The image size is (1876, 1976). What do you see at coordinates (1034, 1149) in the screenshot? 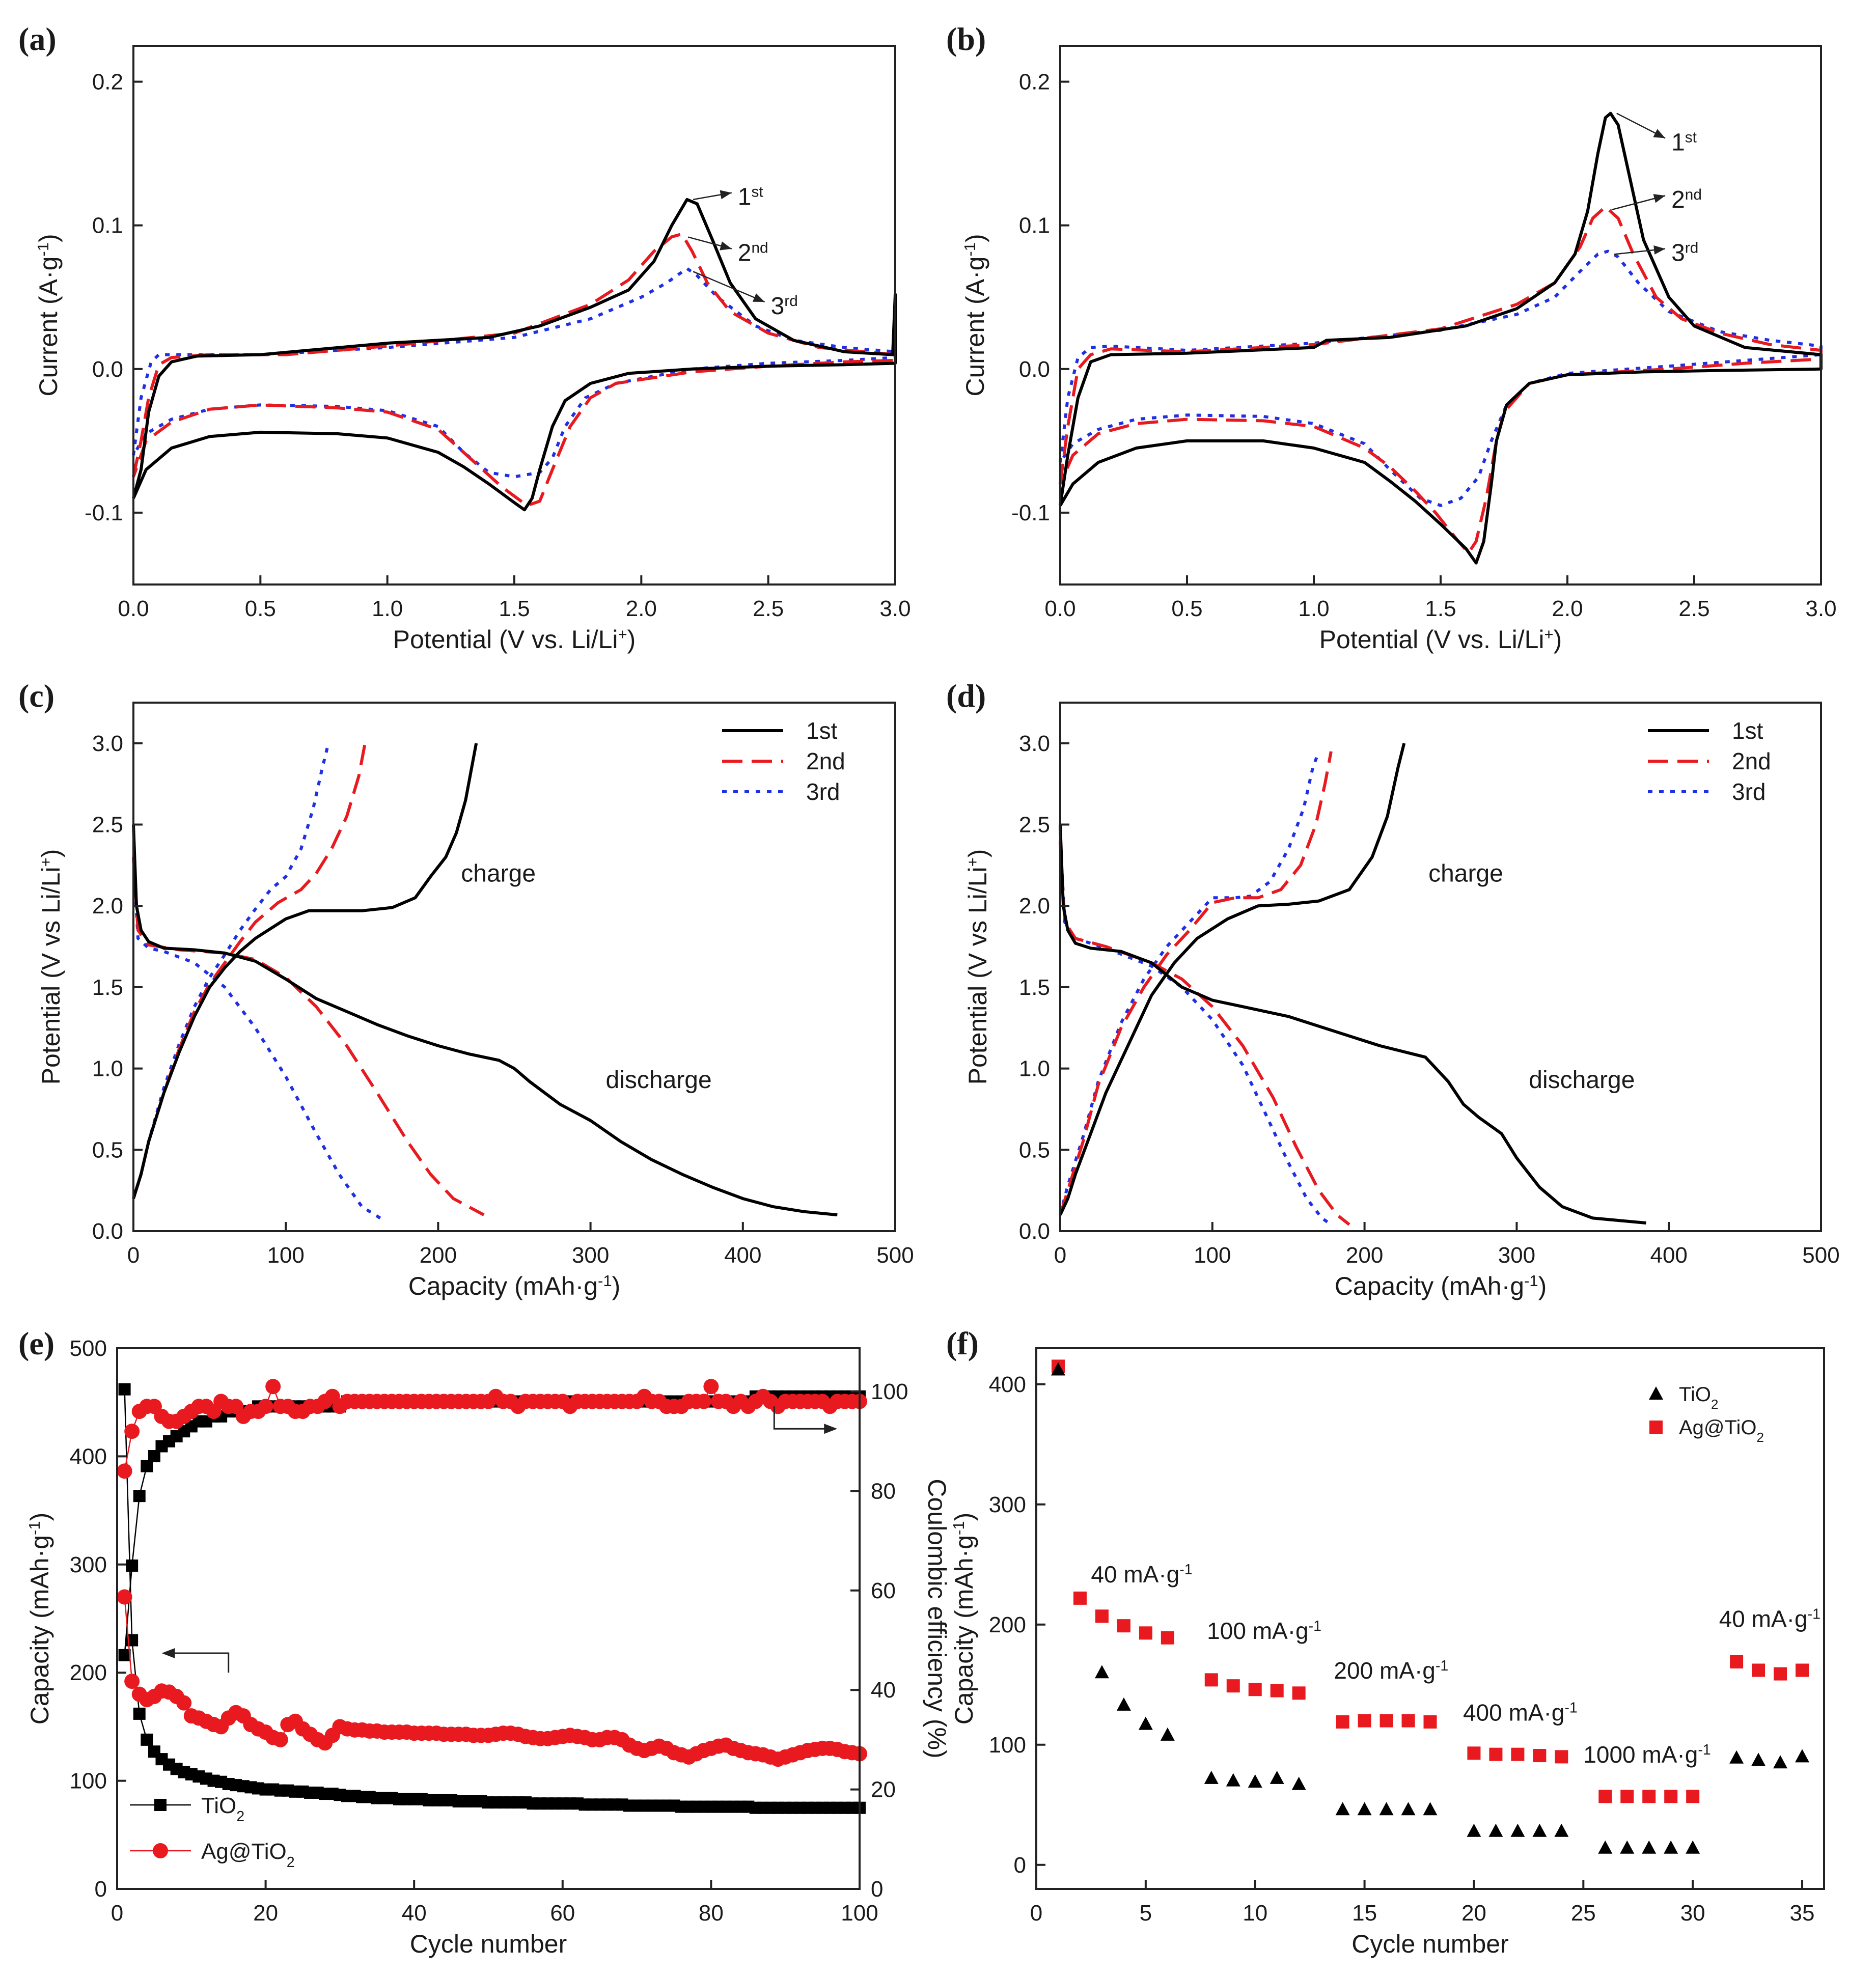
I see `y-tick-label: 0.5` at bounding box center [1034, 1149].